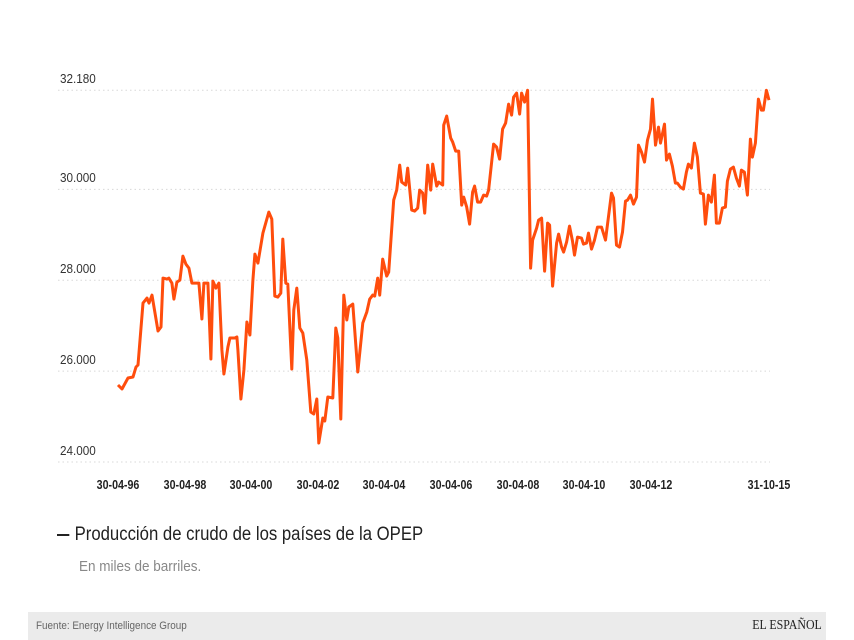  Describe the element at coordinates (118, 484) in the screenshot. I see `x-tick-label: 30-04-96` at that location.